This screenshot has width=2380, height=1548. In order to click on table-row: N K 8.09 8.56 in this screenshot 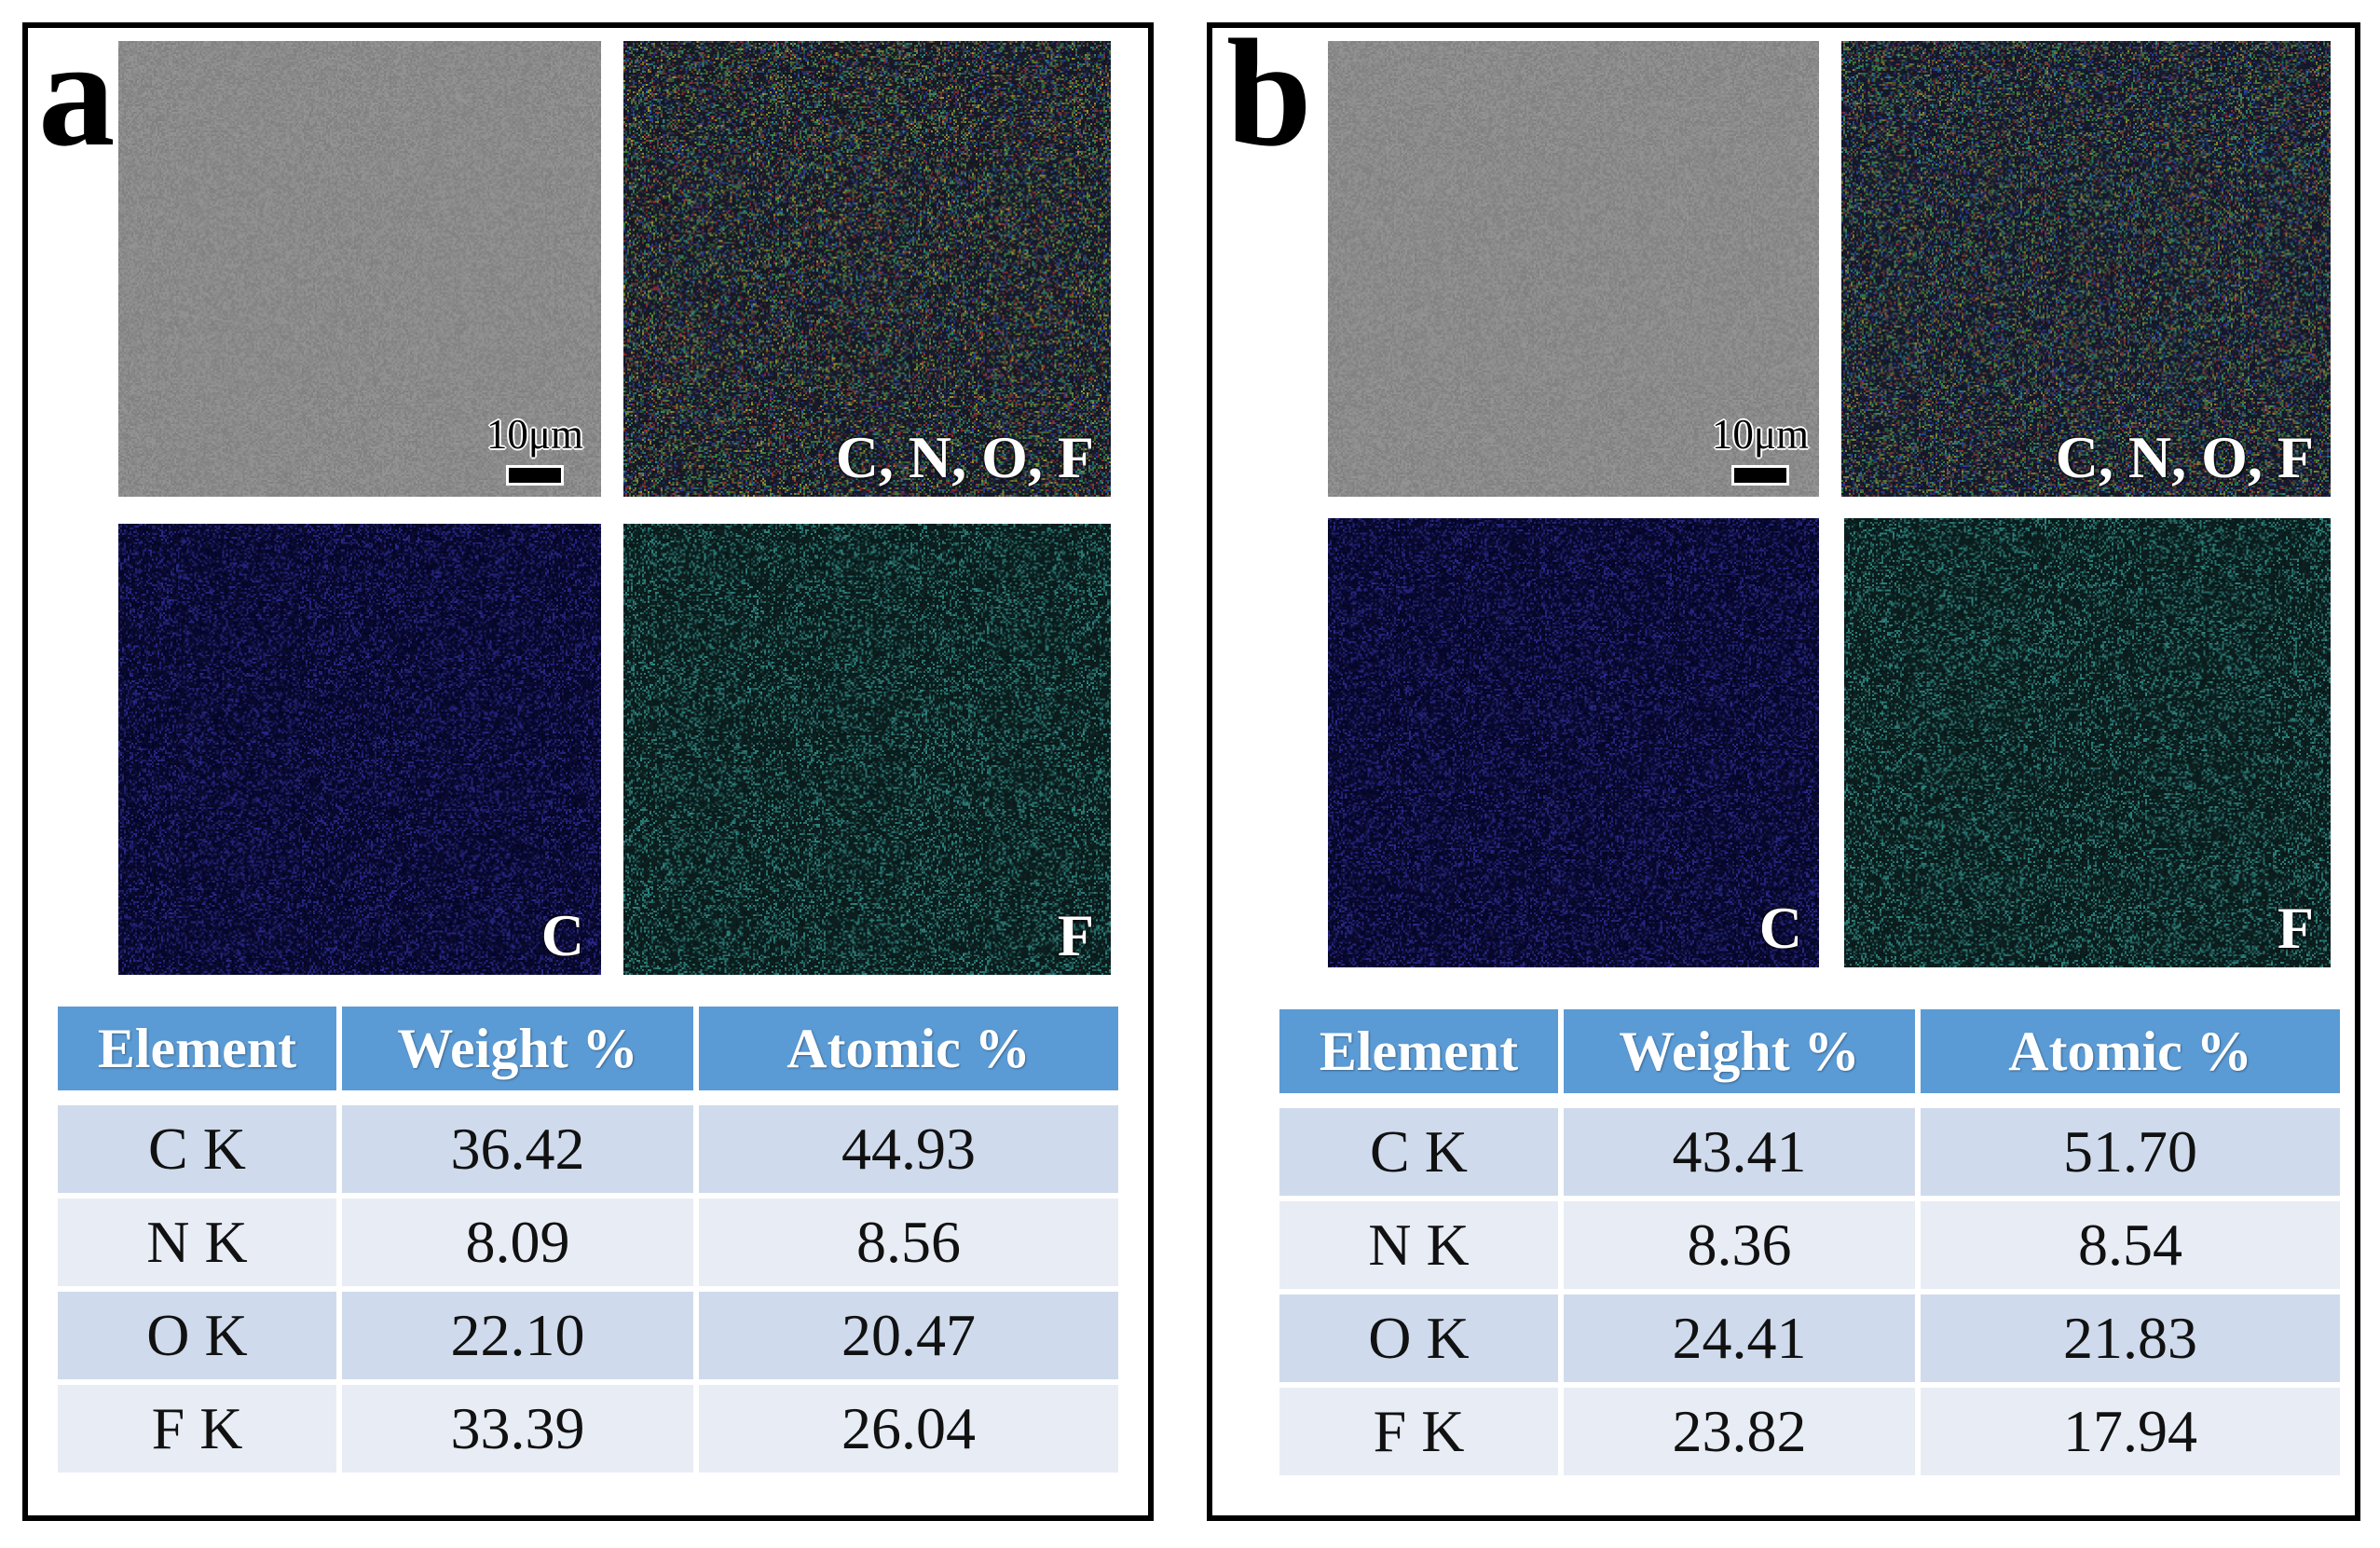, I will do `click(588, 1242)`.